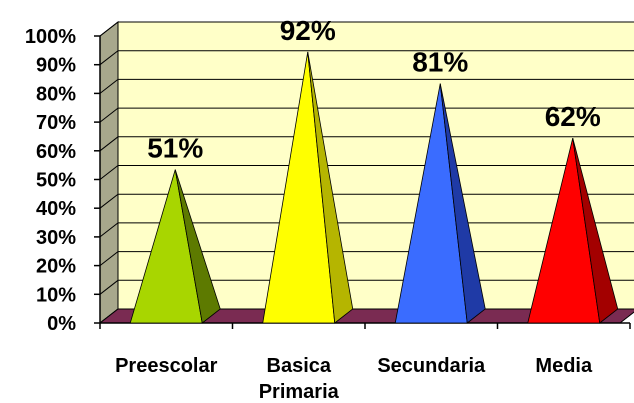 The width and height of the screenshot is (634, 403). I want to click on x-tick-labels: Preescolar Basica Primaria Secundaria Media, so click(354, 379).